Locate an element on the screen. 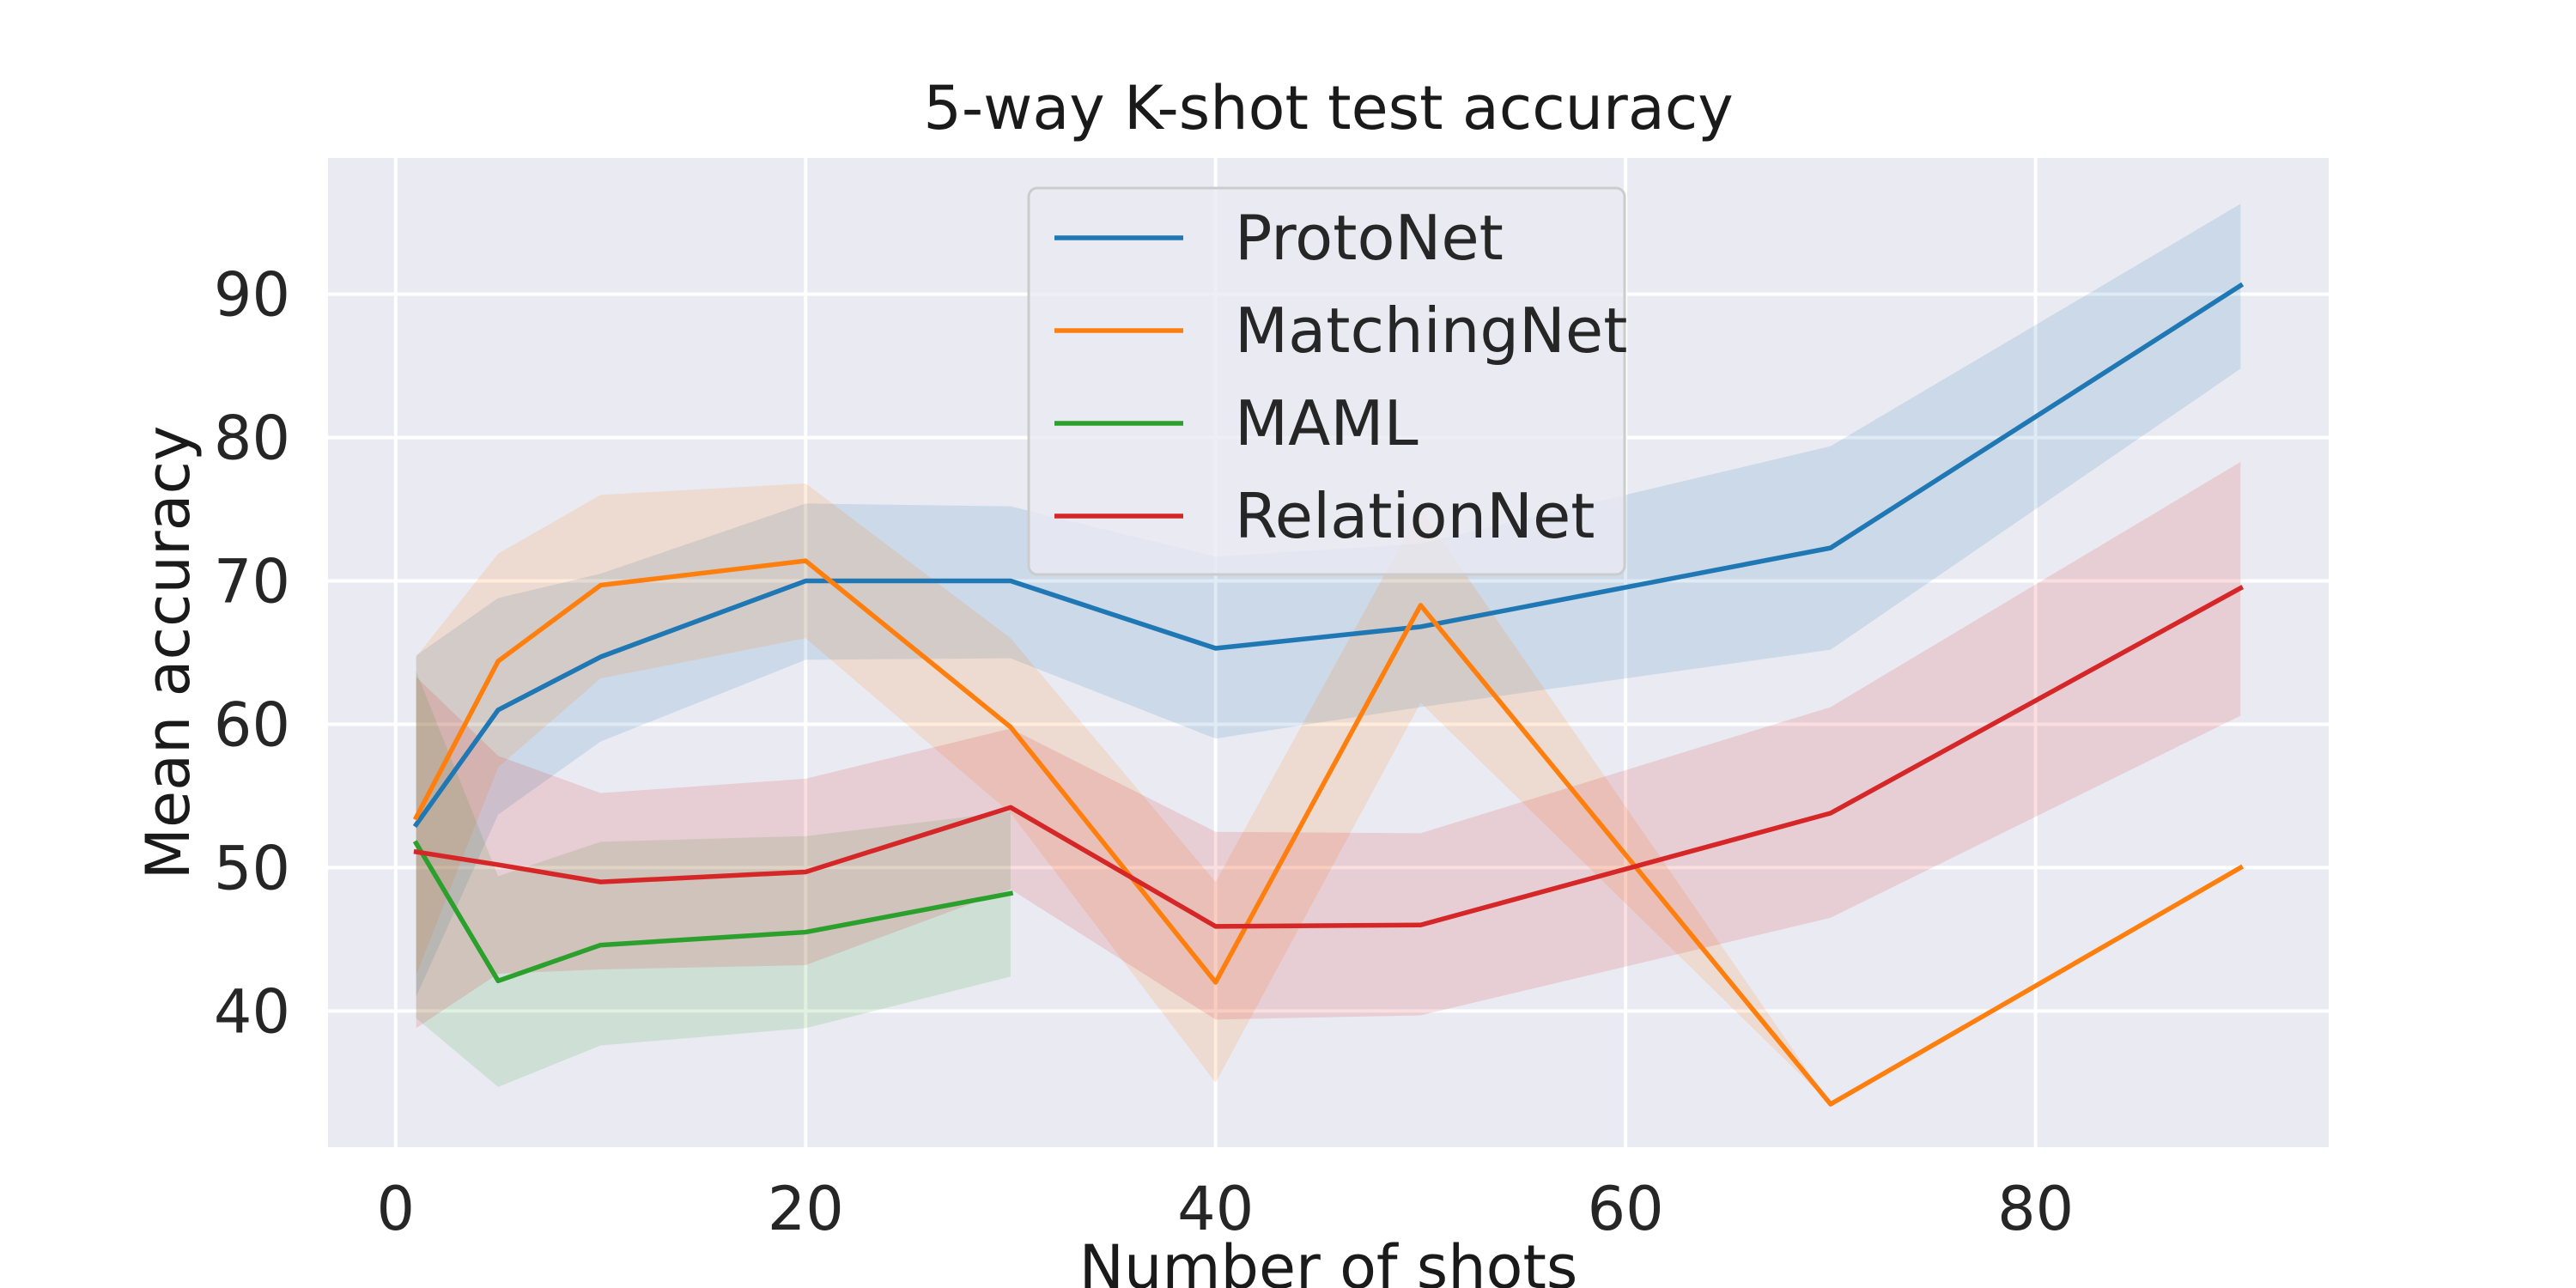  x-tick-label: 80 is located at coordinates (2035, 1209).